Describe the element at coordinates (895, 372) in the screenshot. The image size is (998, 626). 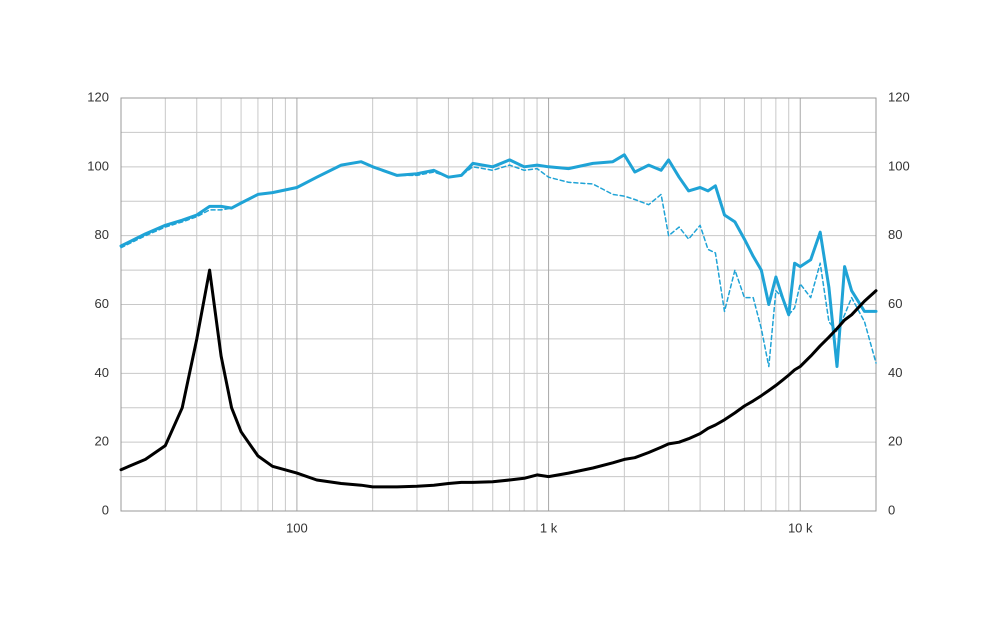
I see `y2-tick-label: 40` at that location.